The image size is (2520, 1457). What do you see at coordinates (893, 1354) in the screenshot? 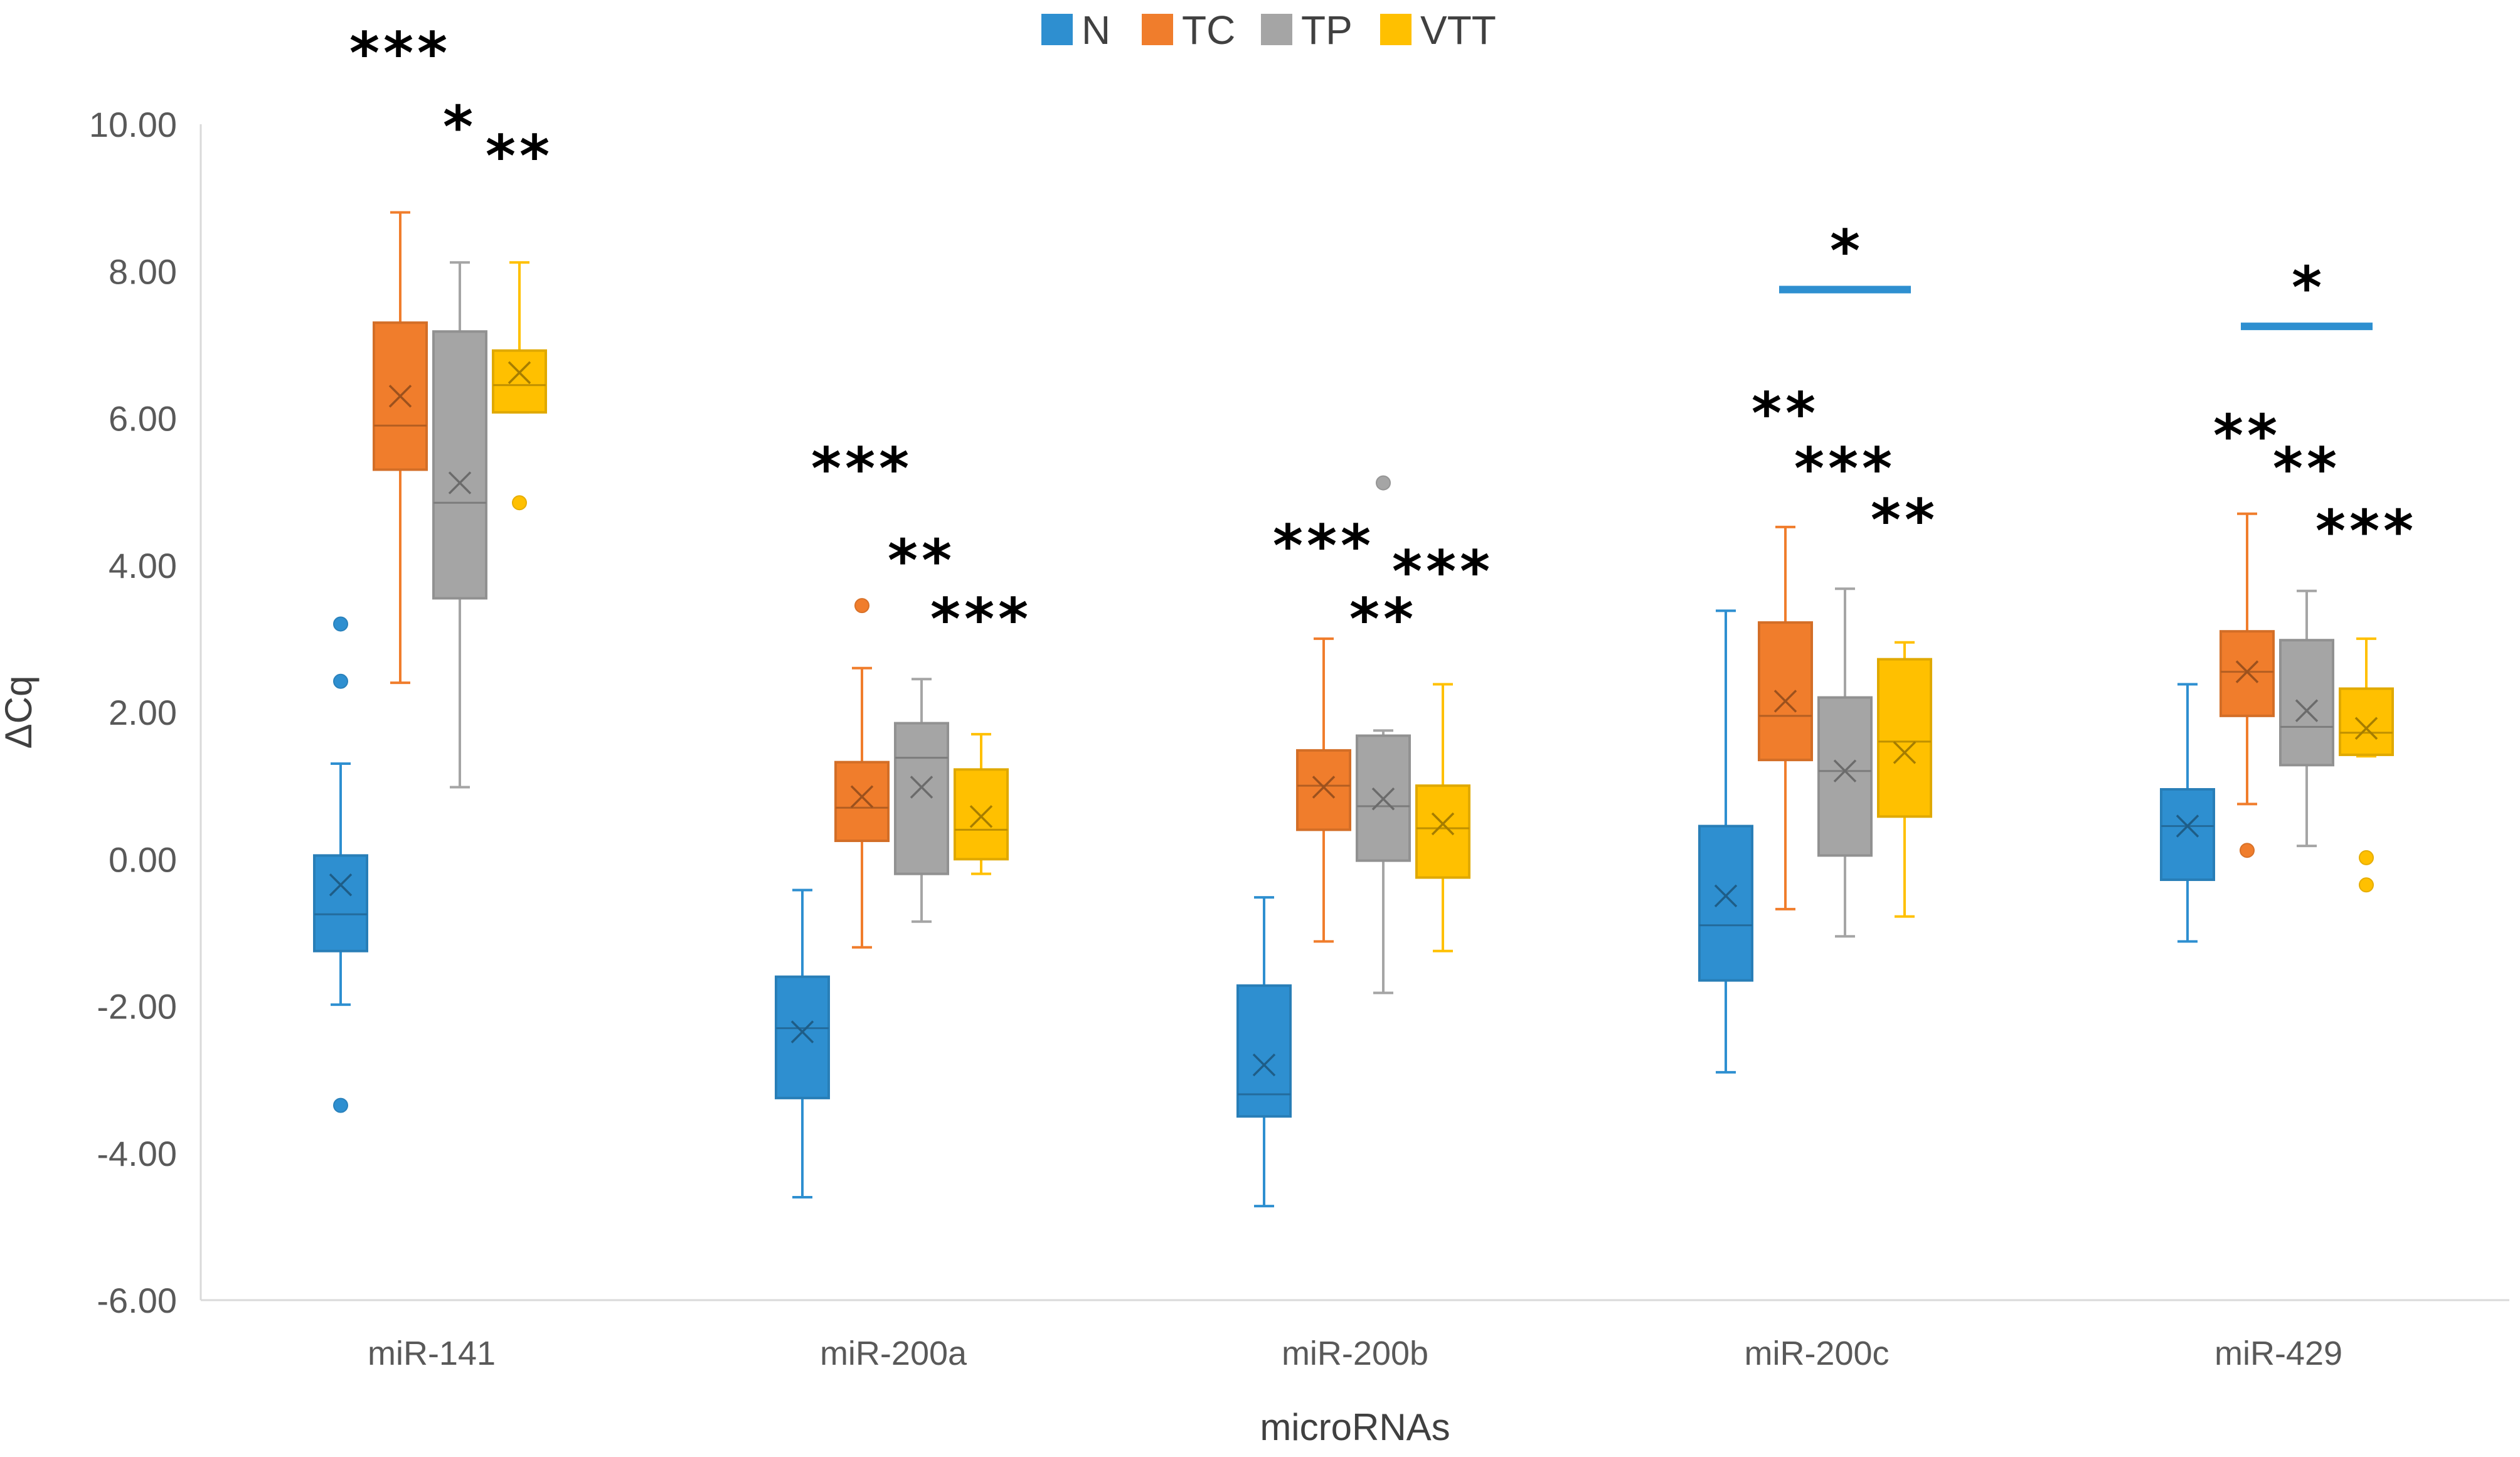
I see `x-tick-label: miR-200a` at bounding box center [893, 1354].